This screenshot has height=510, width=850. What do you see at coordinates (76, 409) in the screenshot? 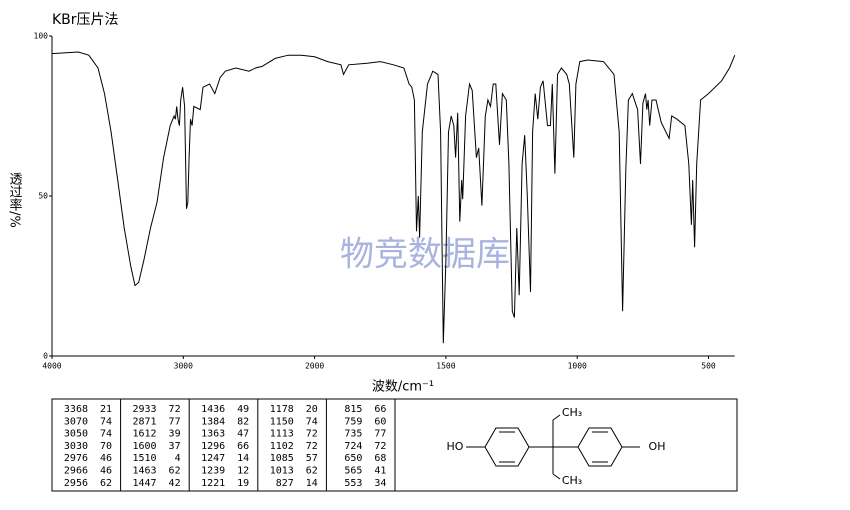
I see `cell-wavenumber: 3368` at bounding box center [76, 409].